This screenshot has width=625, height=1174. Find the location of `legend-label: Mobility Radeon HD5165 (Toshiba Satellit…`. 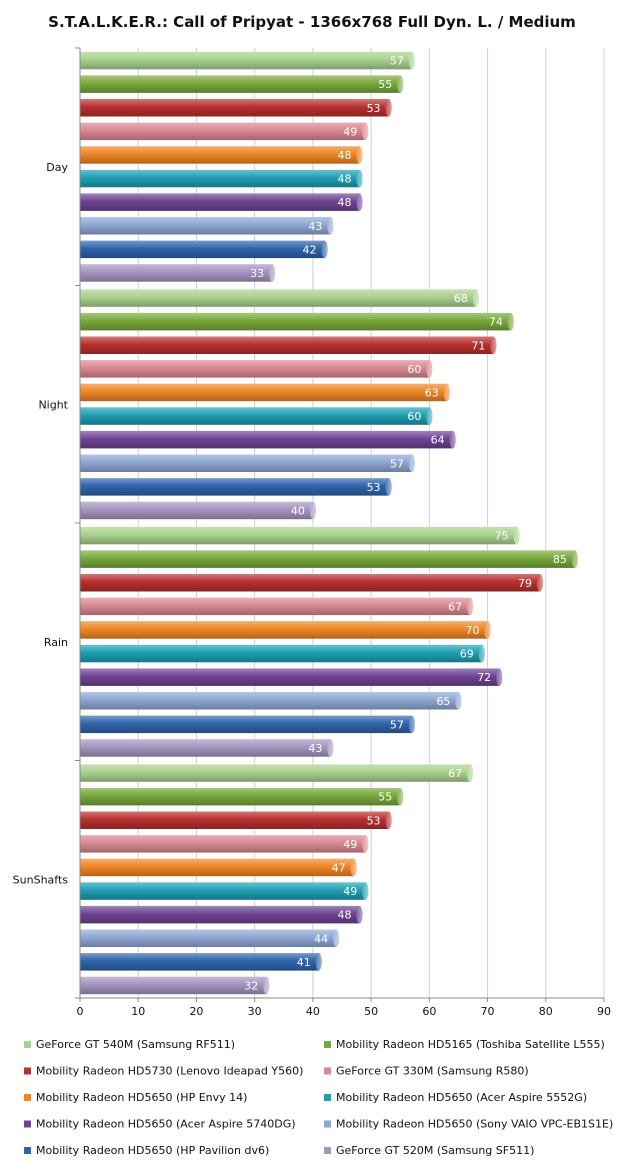

legend-label: Mobility Radeon HD5165 (Toshiba Satellit… is located at coordinates (470, 1044).